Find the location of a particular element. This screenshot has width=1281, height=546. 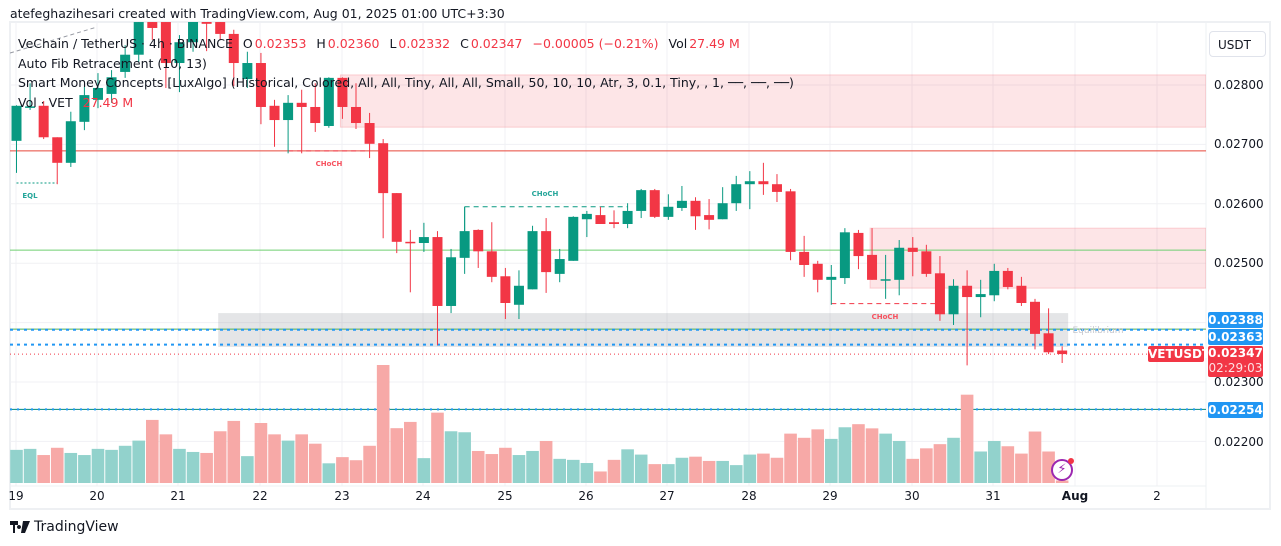

lightning-alert-button: ⚡ is located at coordinates (1062, 469).